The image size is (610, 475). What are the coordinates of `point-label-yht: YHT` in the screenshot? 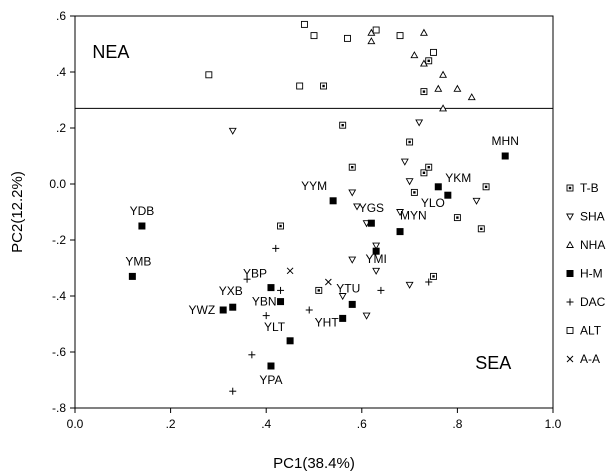 It's located at (327, 322).